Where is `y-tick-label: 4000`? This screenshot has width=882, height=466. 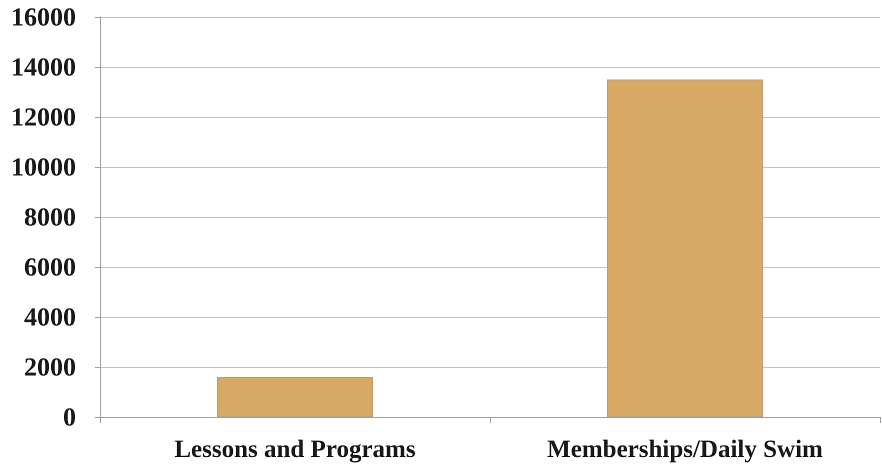 y-tick-label: 4000 is located at coordinates (50, 317).